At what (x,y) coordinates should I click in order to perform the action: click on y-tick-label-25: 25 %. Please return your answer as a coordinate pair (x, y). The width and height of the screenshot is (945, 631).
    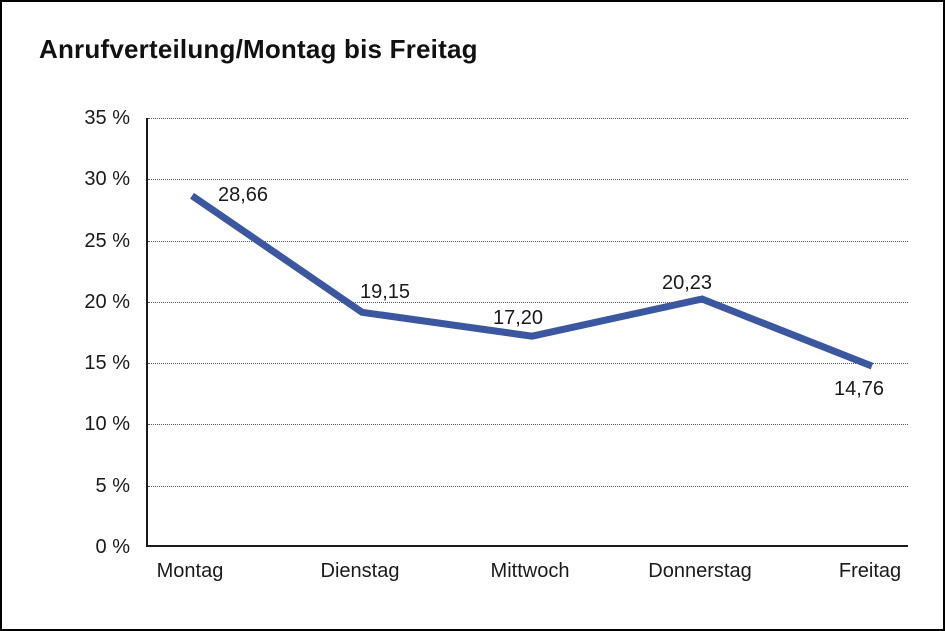
    Looking at the image, I should click on (107, 240).